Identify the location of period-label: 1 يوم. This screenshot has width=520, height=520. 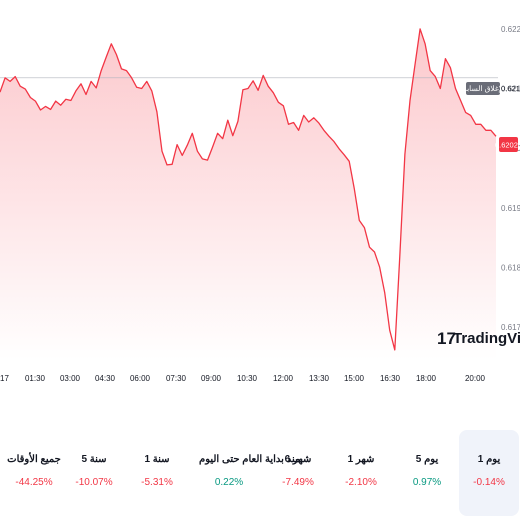
(489, 459).